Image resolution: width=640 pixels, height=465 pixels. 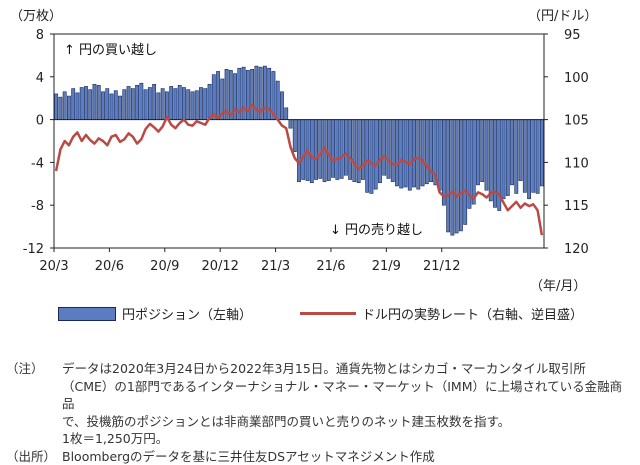 What do you see at coordinates (320, 439) in the screenshot?
I see `note-line-4: 1枚＝1,250万円。` at bounding box center [320, 439].